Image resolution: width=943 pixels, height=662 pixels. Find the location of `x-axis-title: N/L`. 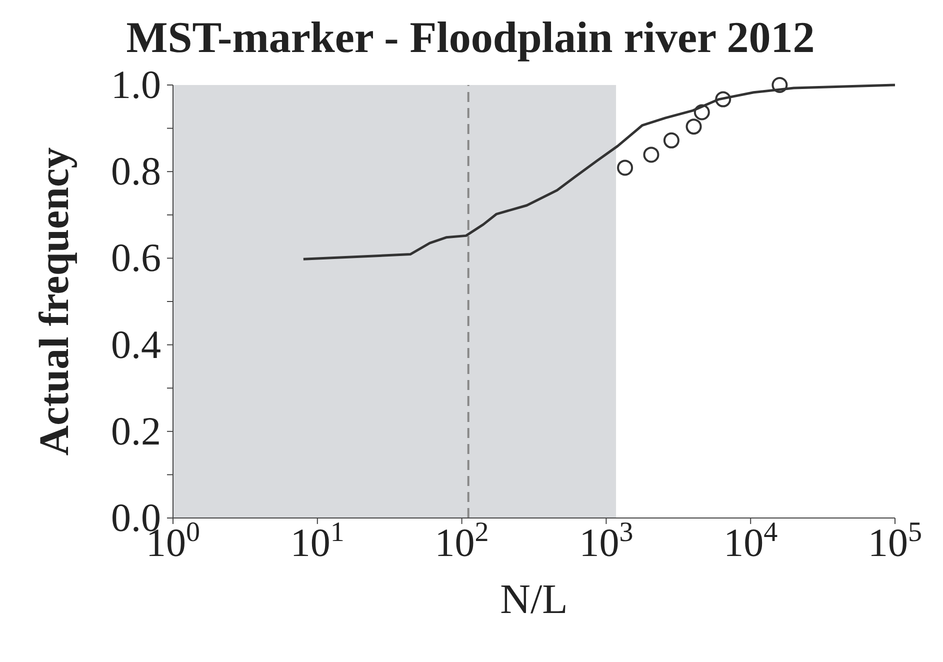

x-axis-title: N/L is located at coordinates (534, 600).